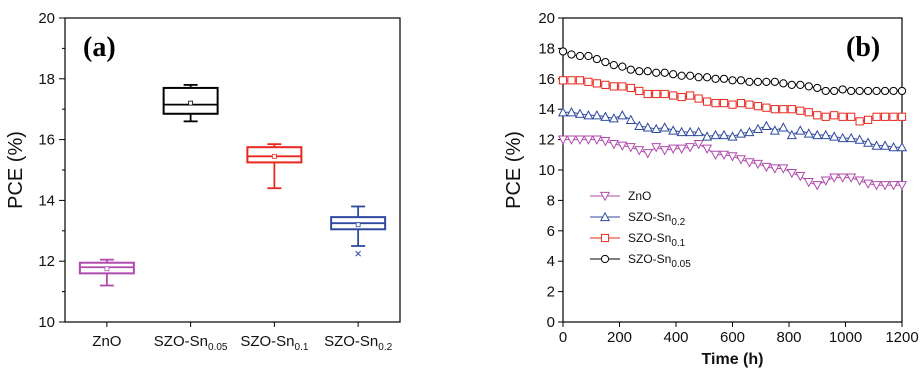 Image resolution: width=921 pixels, height=371 pixels. Describe the element at coordinates (358, 343) in the screenshot. I see `x-tick-label-a: SZO-Sn0.2` at that location.